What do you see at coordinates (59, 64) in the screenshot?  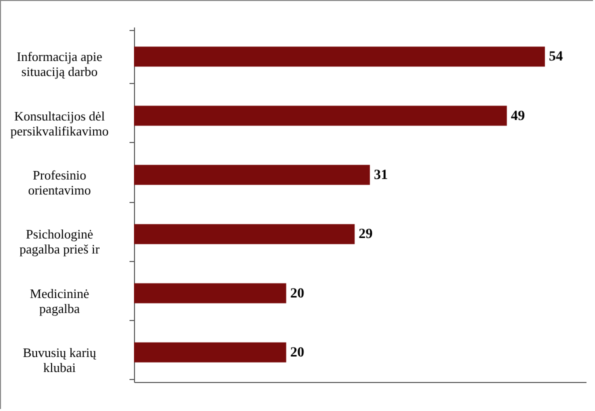 I see `y-tick-label: Informacija apie situaciją darbo` at bounding box center [59, 64].